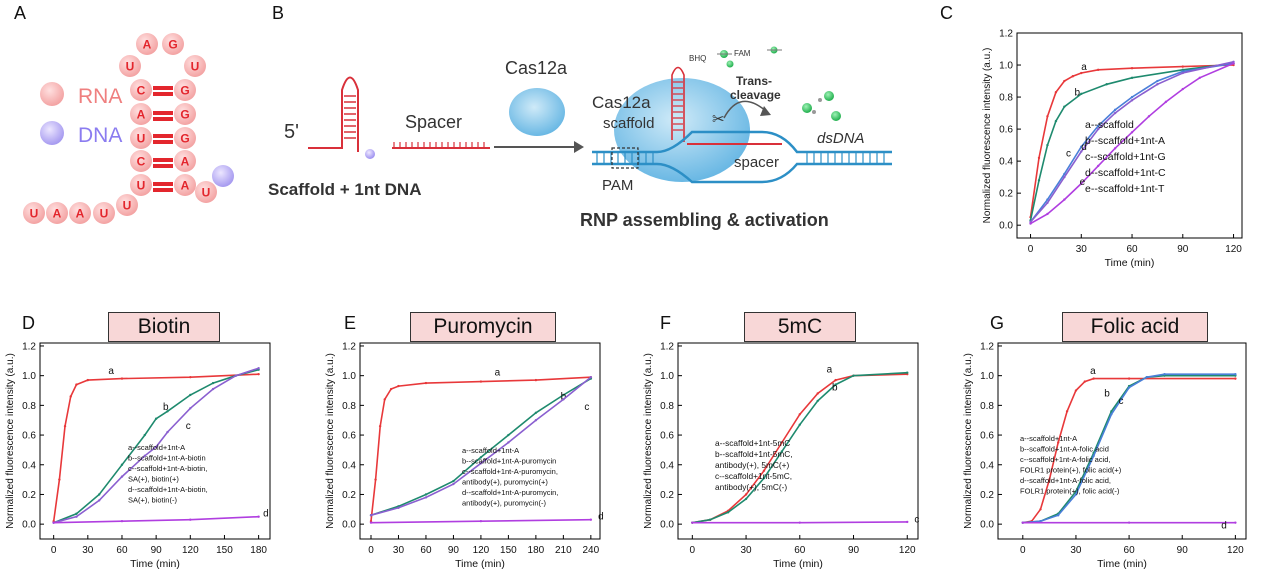  Describe the element at coordinates (907, 550) in the screenshot. I see `chart-f-xtick-label-4: 120` at that location.